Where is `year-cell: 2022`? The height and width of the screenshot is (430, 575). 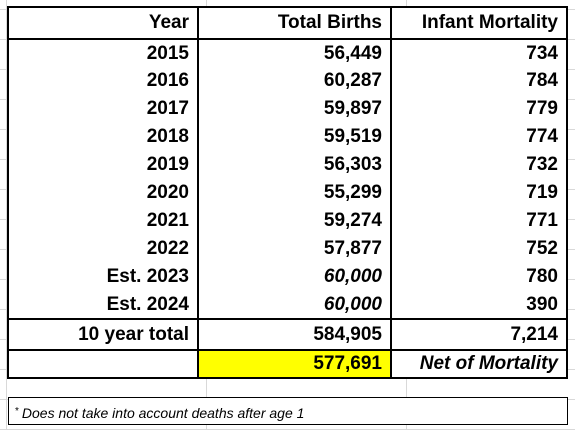
year-cell: 2022 is located at coordinates (103, 249).